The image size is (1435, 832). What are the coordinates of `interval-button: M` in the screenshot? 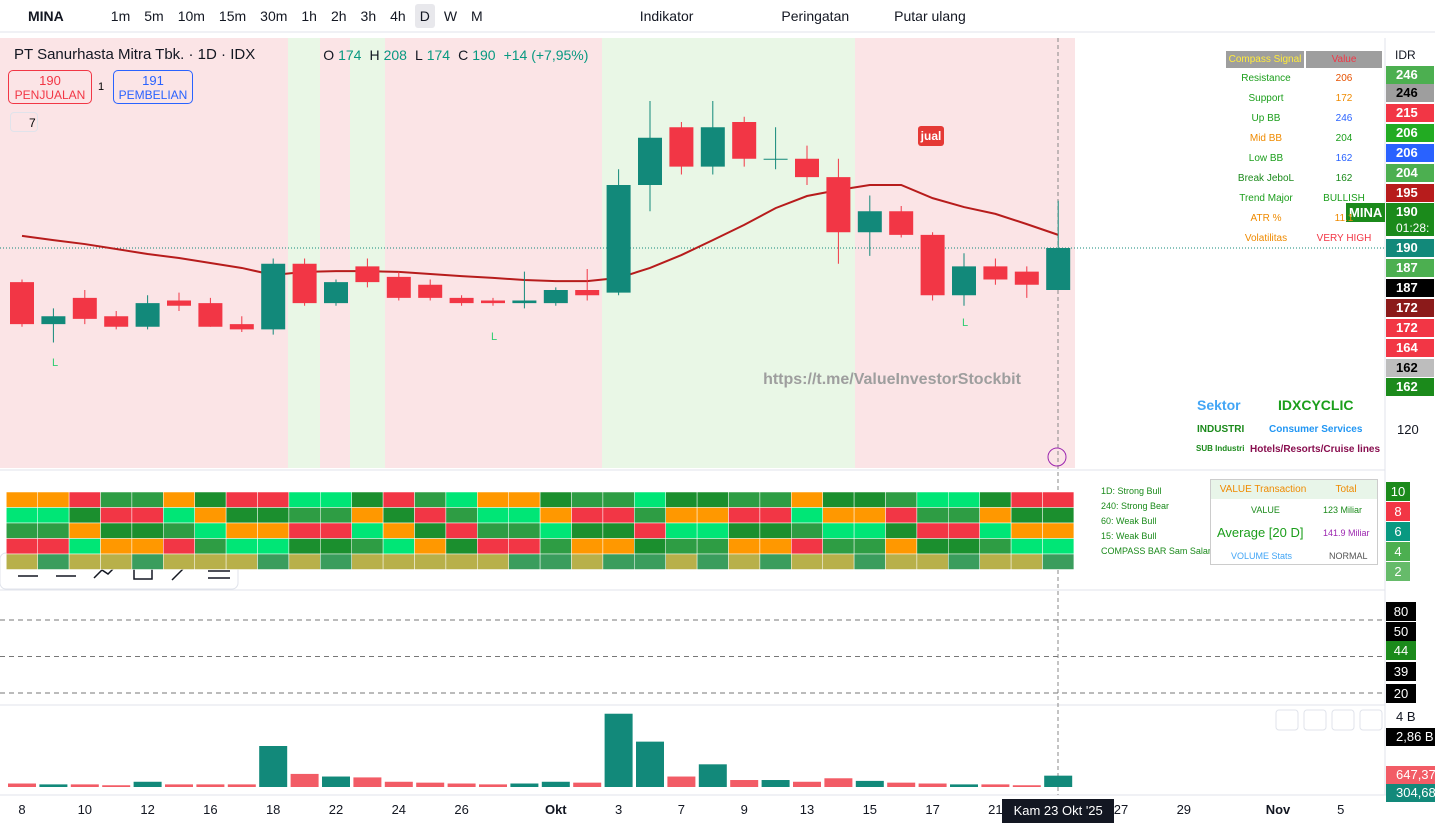 It's located at (477, 16).